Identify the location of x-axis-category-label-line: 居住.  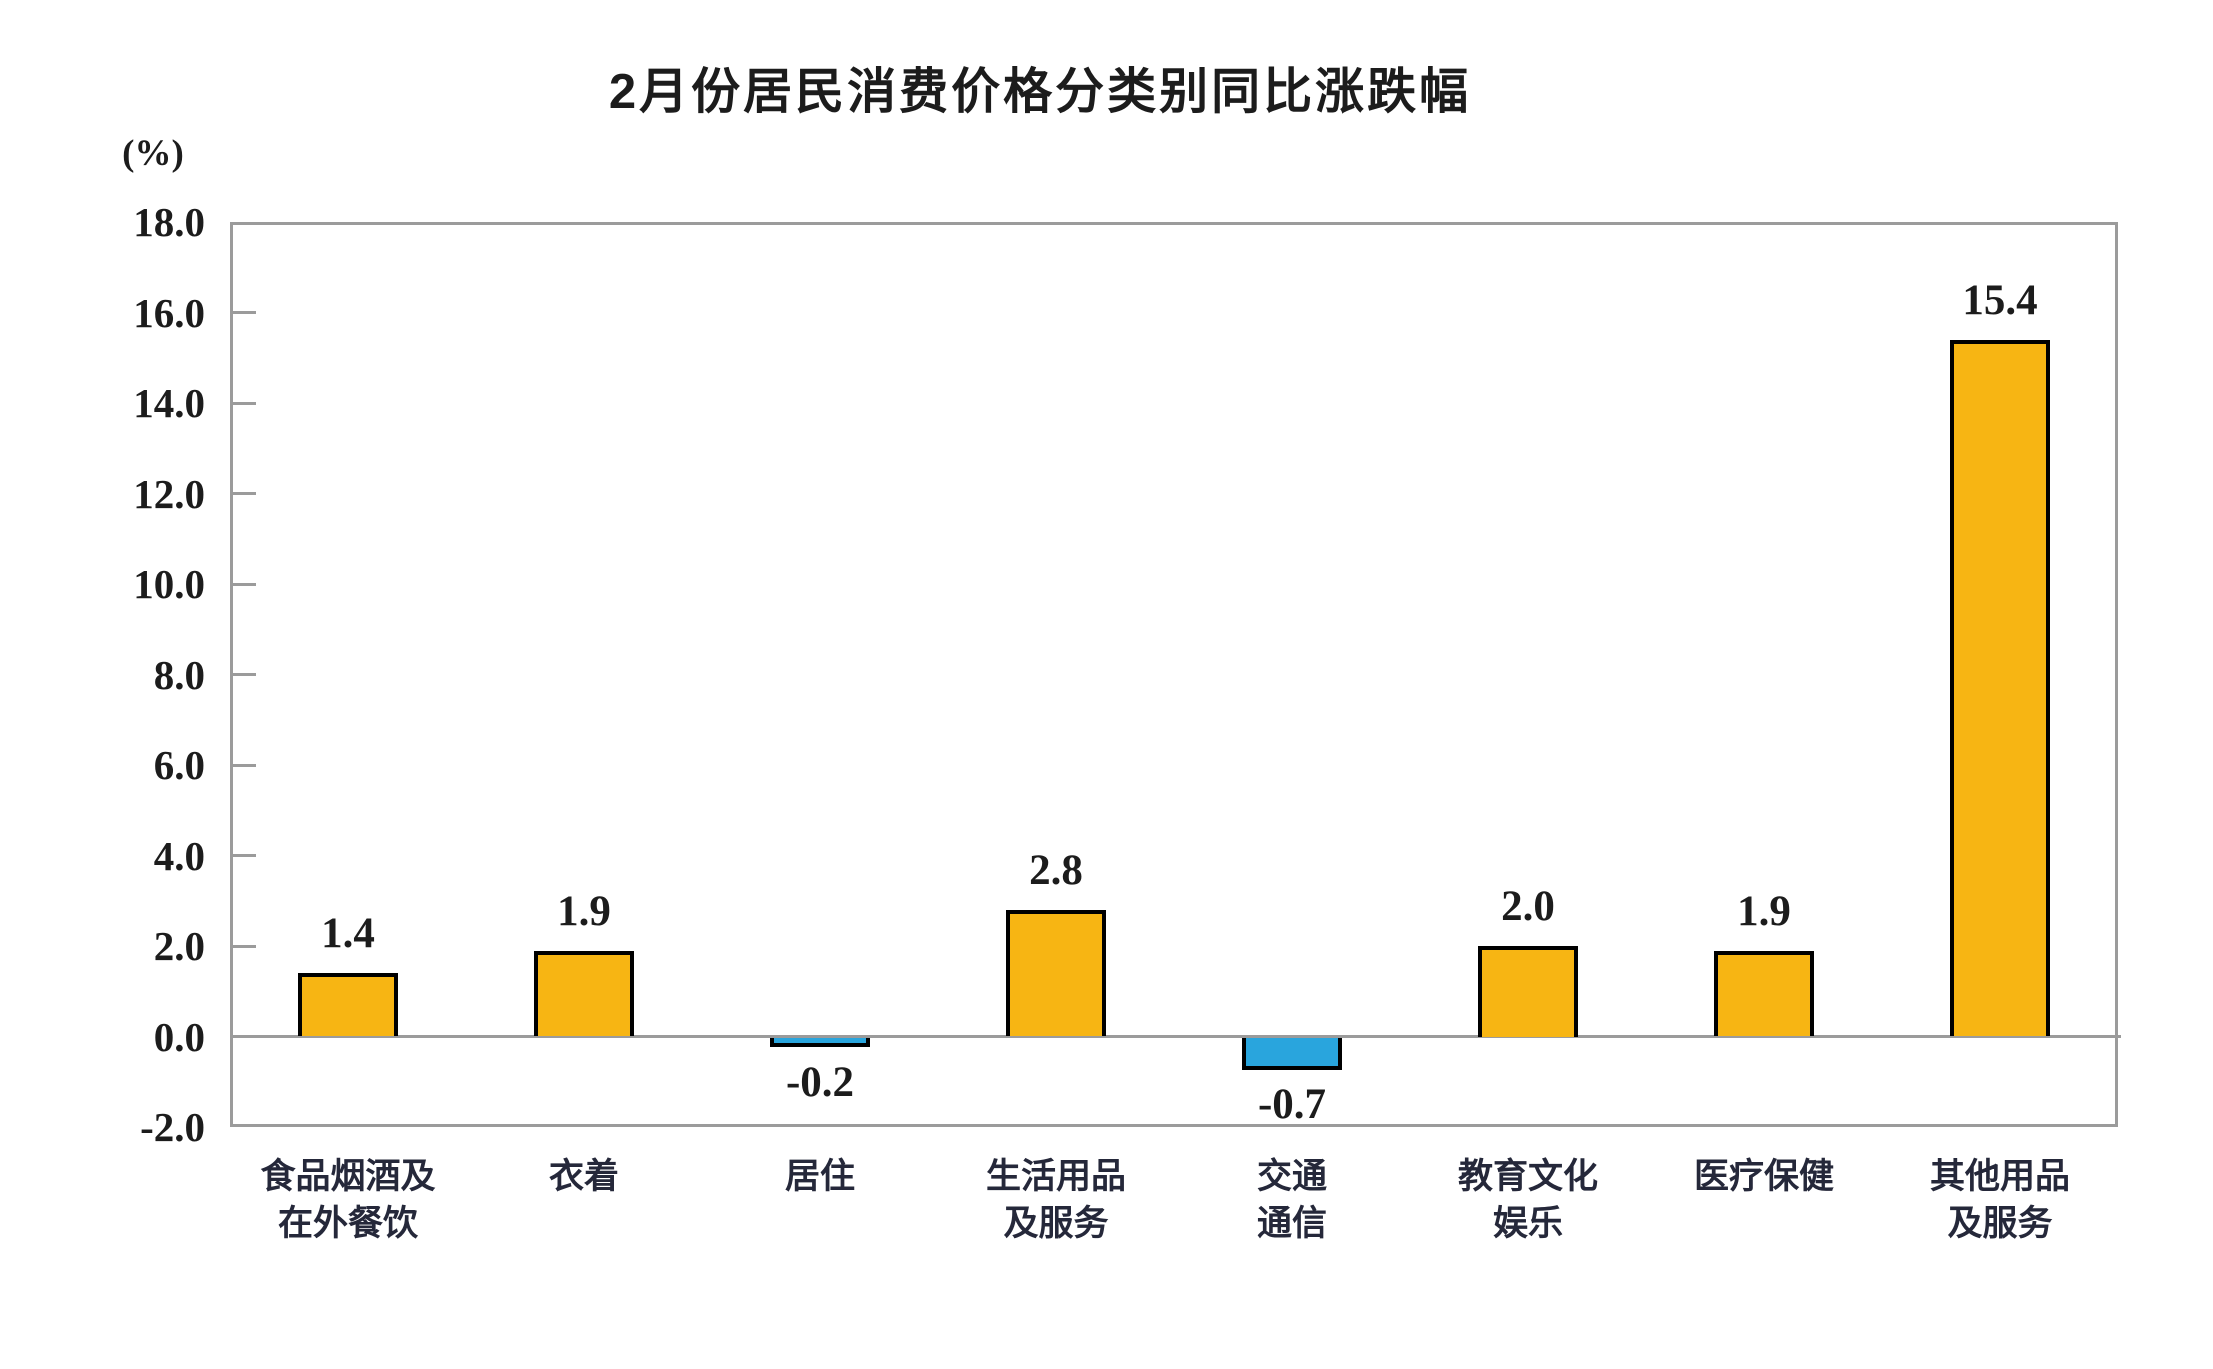
(819, 1176).